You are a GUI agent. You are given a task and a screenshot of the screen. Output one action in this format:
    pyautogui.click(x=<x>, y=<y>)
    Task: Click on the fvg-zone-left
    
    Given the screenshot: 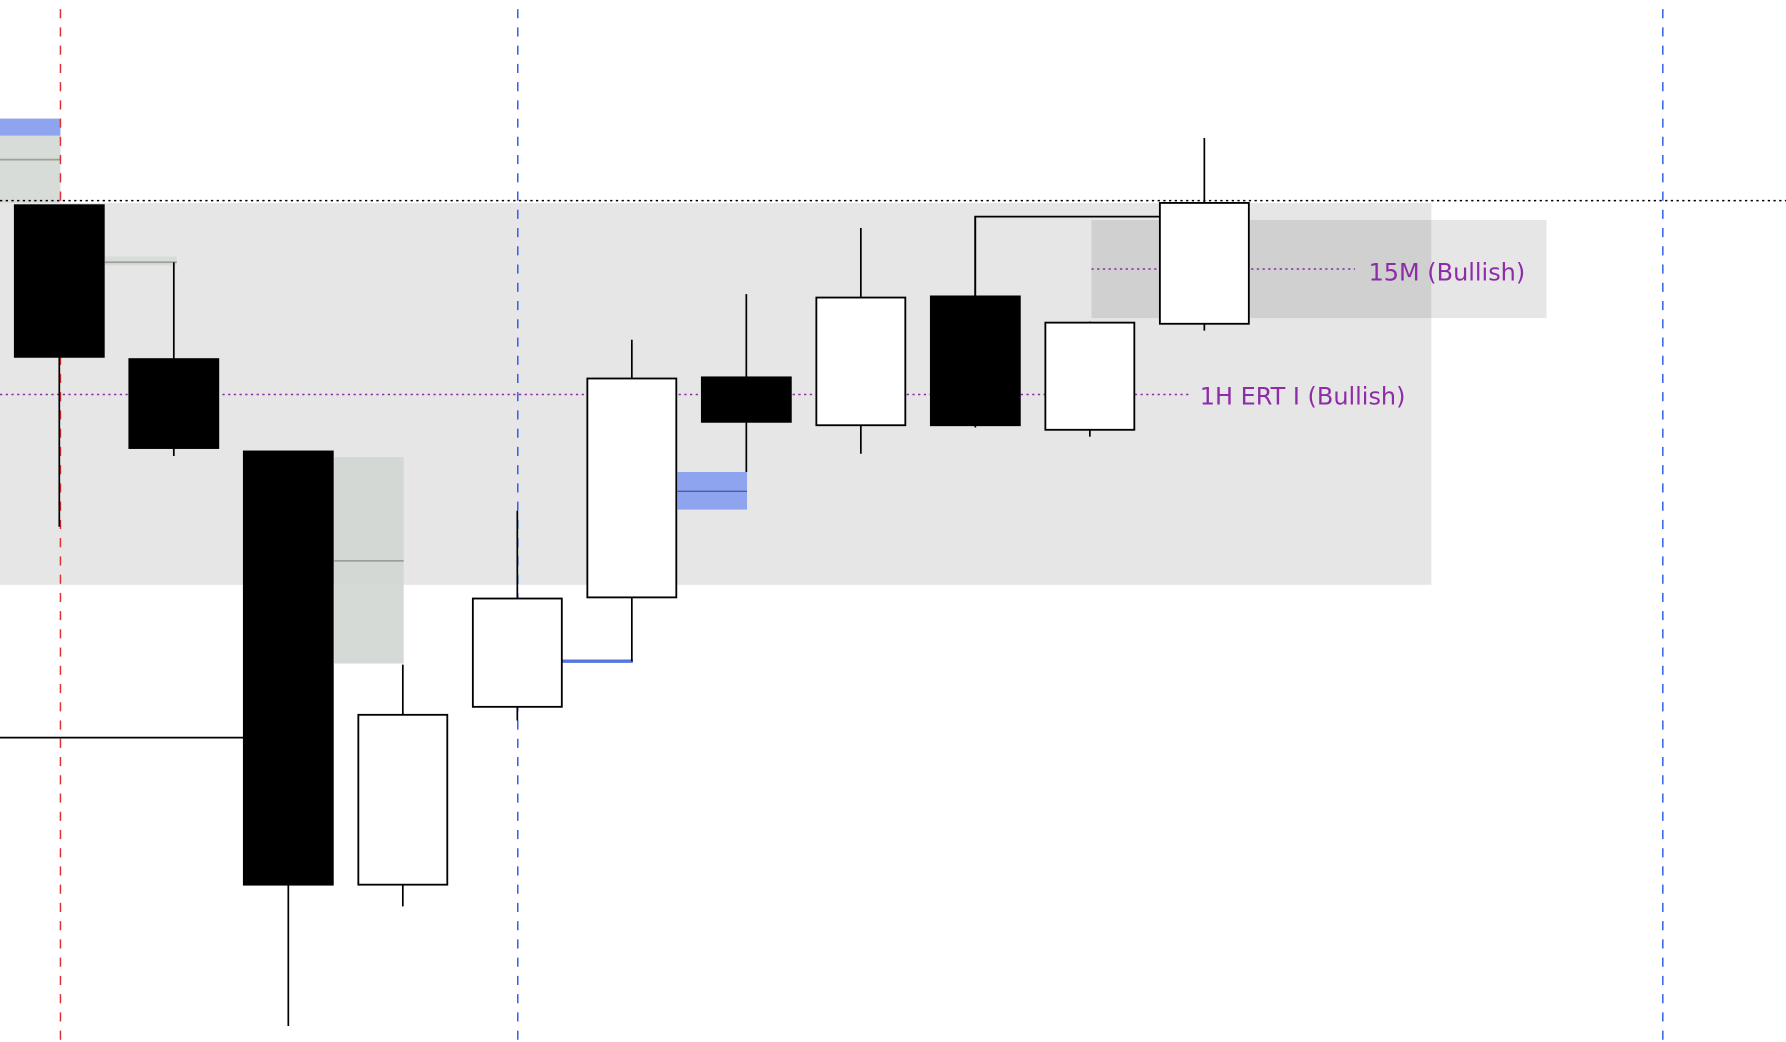 What is the action you would take?
    pyautogui.click(x=30, y=169)
    